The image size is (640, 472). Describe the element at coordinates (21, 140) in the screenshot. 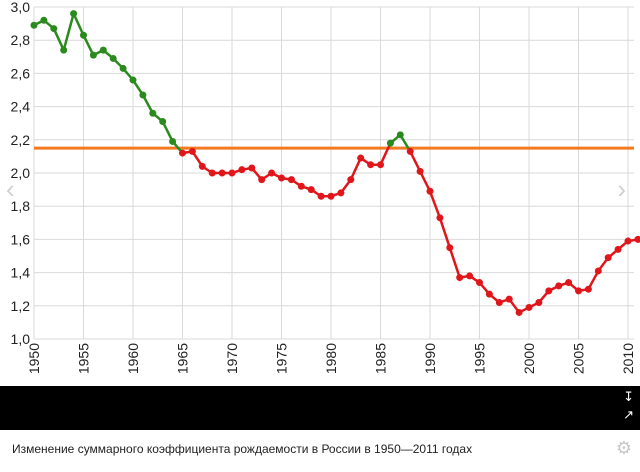

I see `y-tick-label: 2,2` at that location.